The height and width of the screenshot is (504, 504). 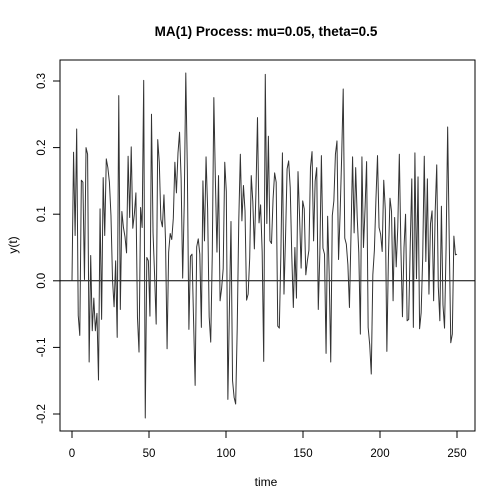 What do you see at coordinates (302, 454) in the screenshot?
I see `x-tick-label: 150` at bounding box center [302, 454].